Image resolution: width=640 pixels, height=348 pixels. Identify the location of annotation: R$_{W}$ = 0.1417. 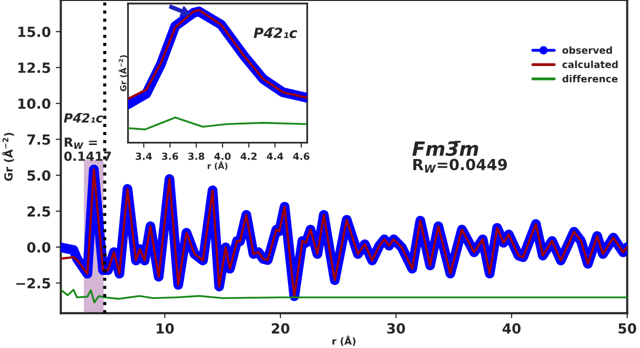
(87, 149).